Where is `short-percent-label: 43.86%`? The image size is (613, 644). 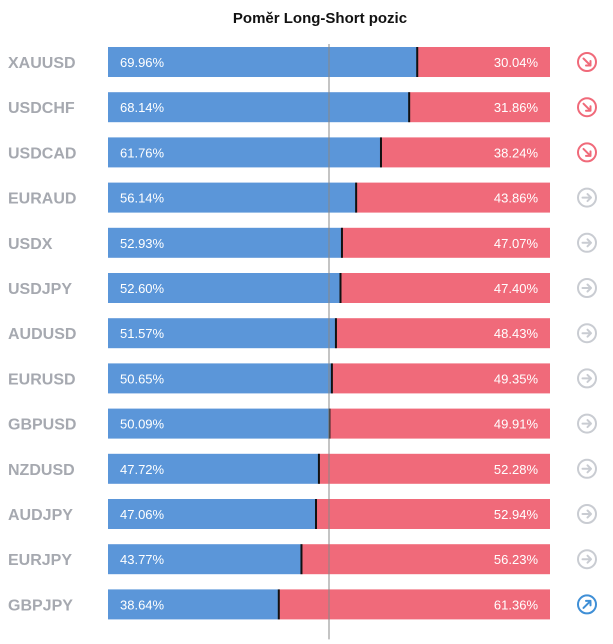
short-percent-label: 43.86% is located at coordinates (516, 198).